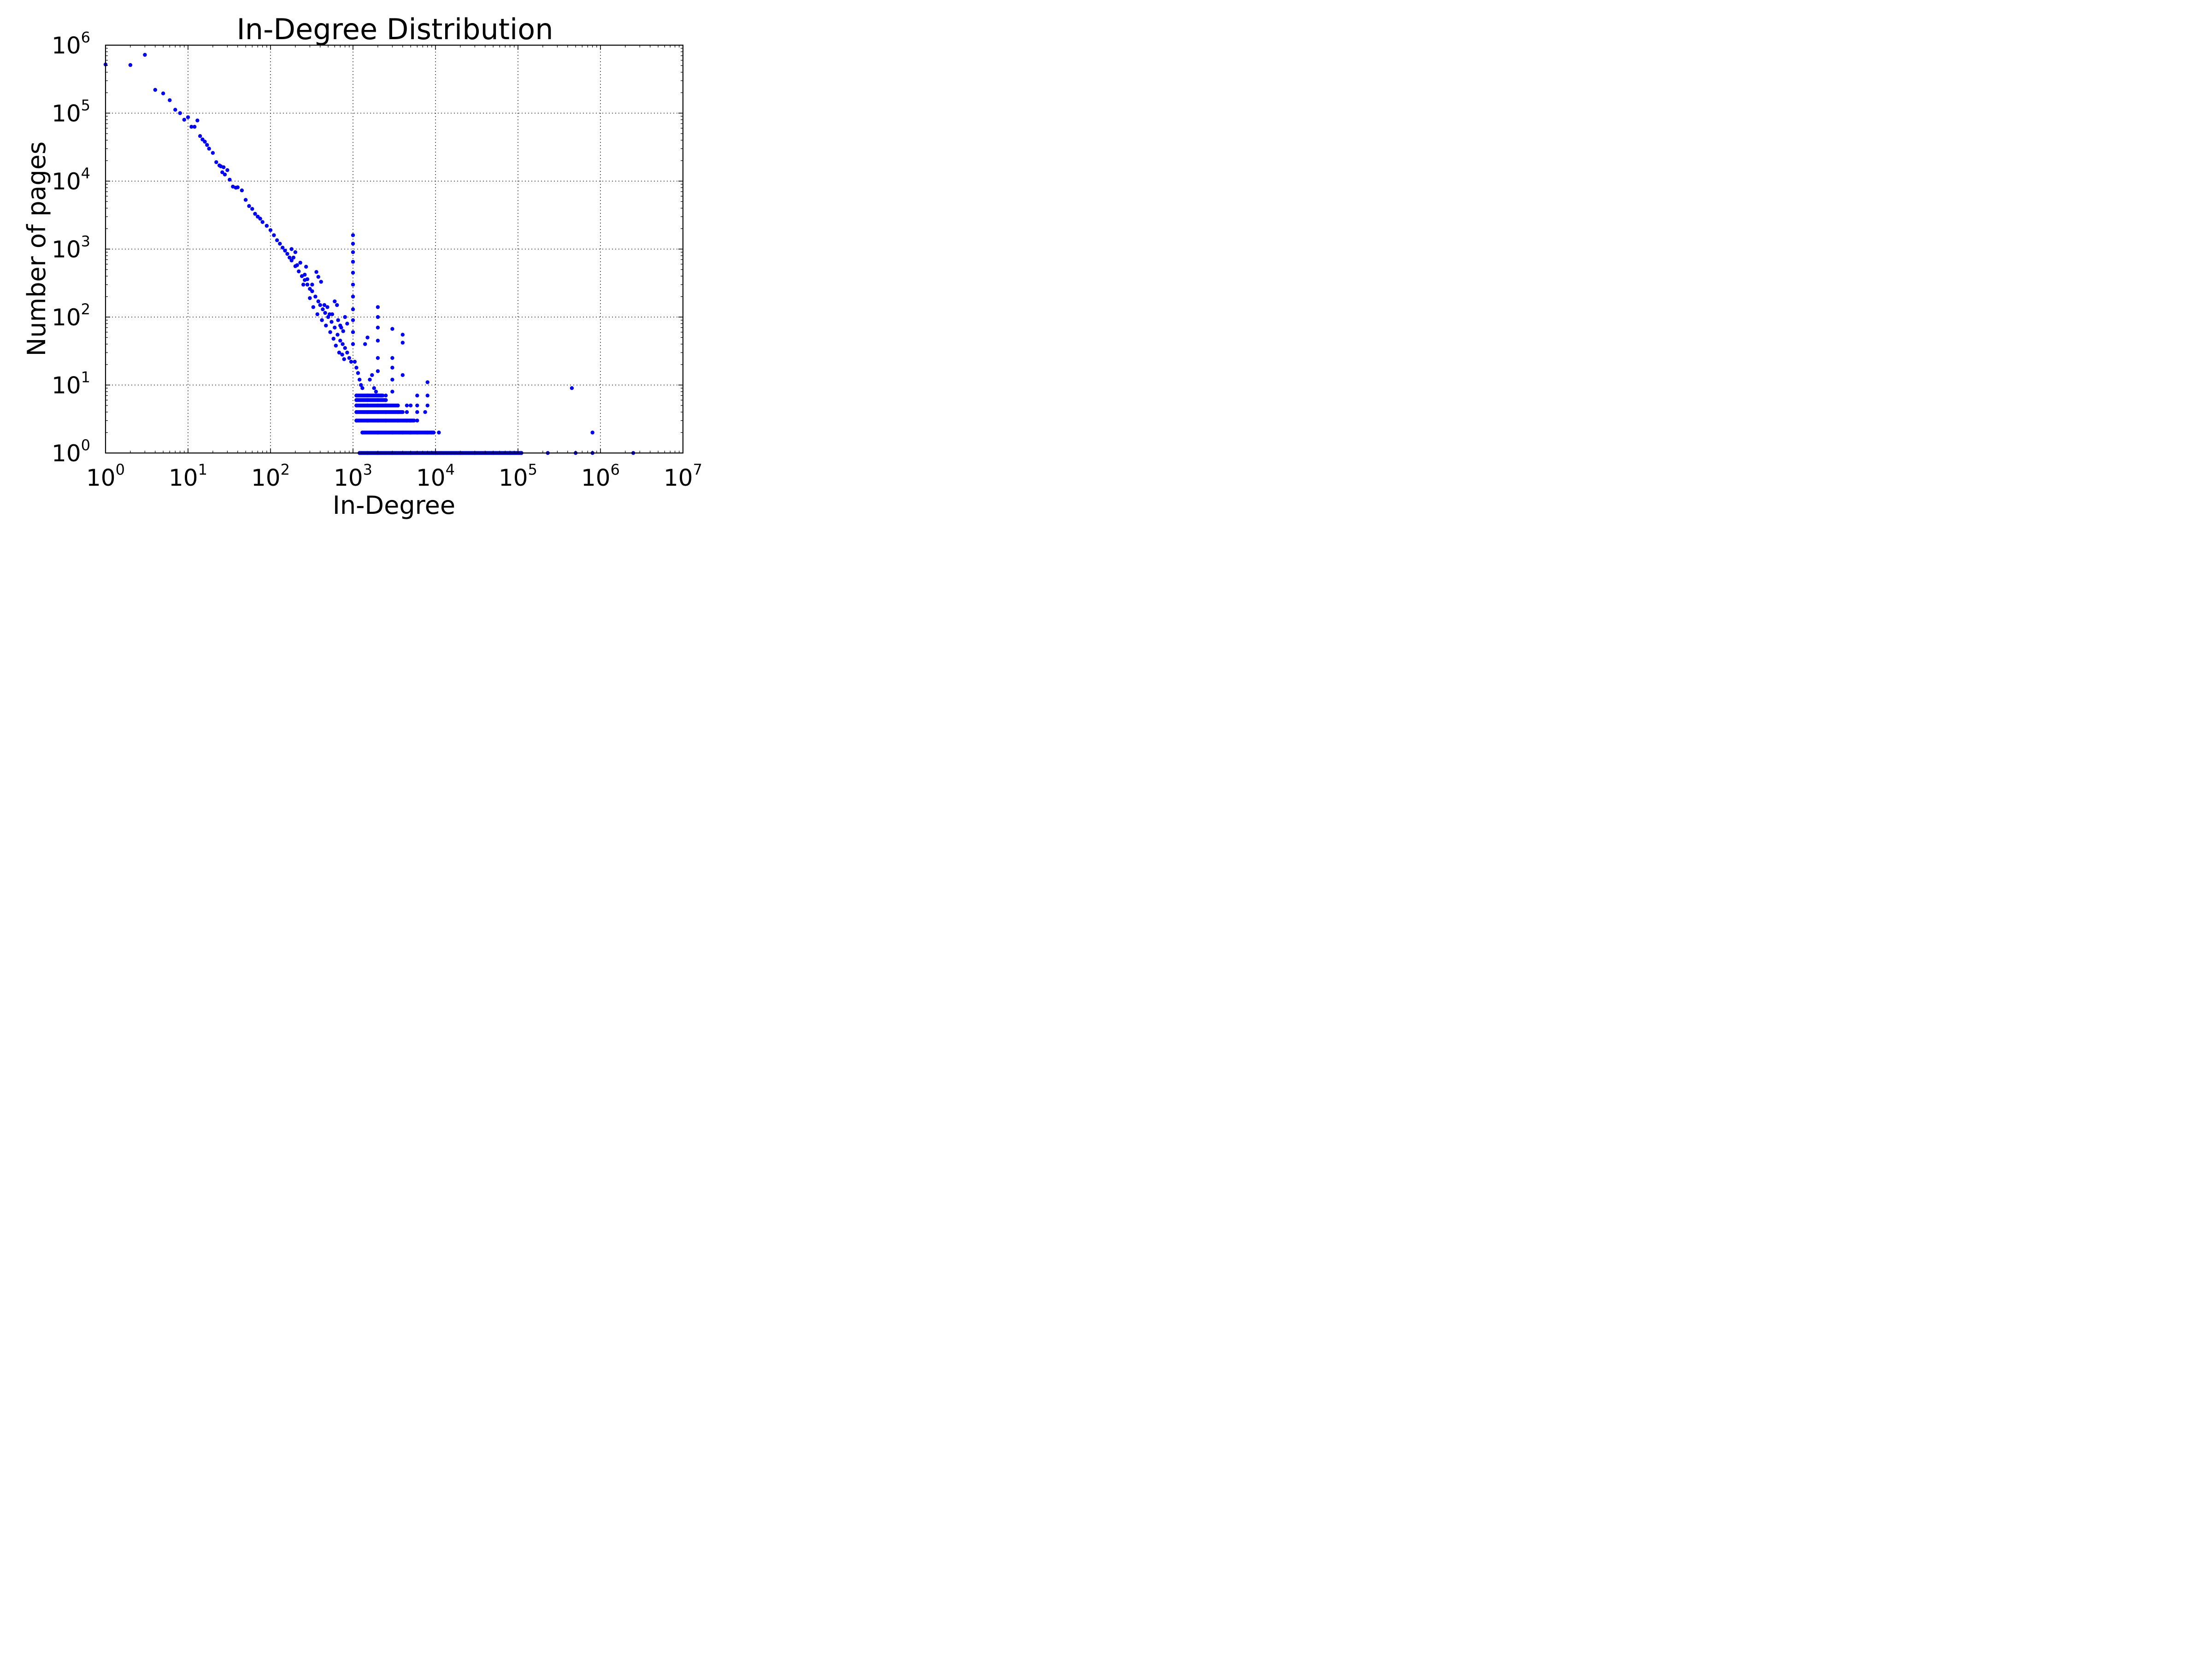  Describe the element at coordinates (71, 451) in the screenshot. I see `y-tick-label: 10⁰` at that location.